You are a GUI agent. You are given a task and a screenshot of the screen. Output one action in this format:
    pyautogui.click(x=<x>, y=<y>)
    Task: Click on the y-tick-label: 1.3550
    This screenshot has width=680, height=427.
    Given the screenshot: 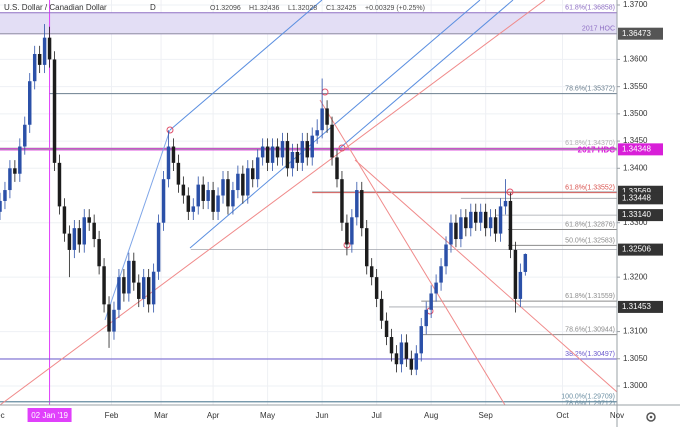 What is the action you would take?
    pyautogui.click(x=635, y=86)
    